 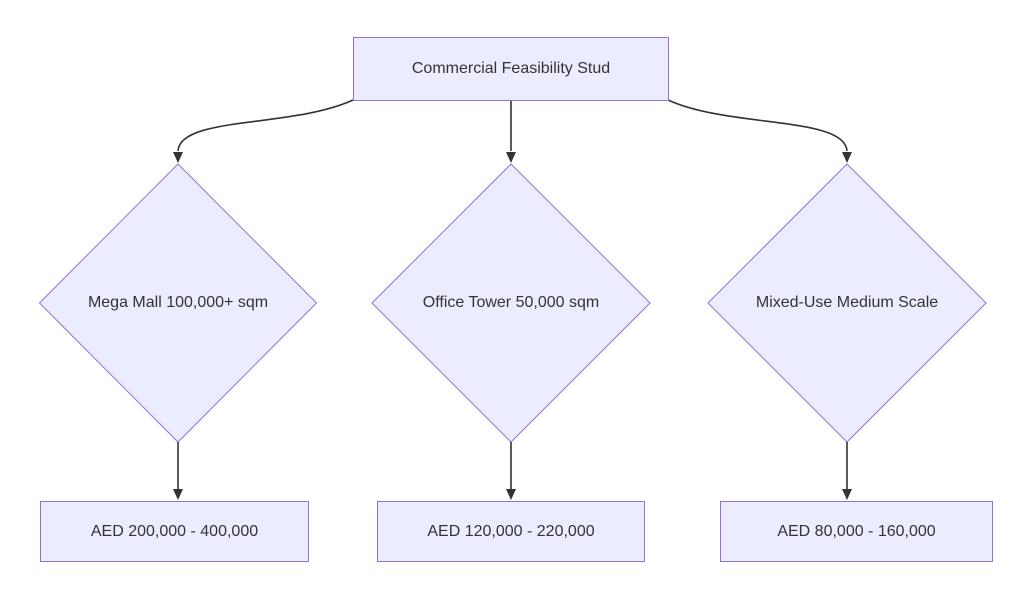 I want to click on edge-root-to-mega-mall, so click(x=263, y=131).